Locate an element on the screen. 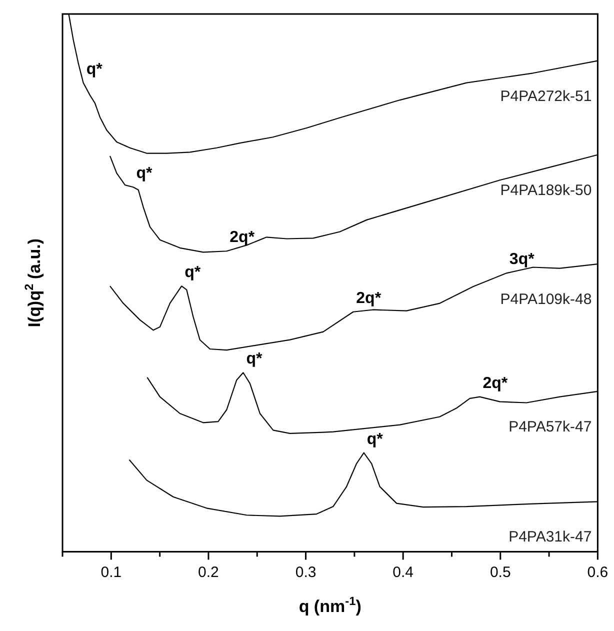 Image resolution: width=614 pixels, height=631 pixels. series-label: P4PA189k-50 is located at coordinates (546, 190).